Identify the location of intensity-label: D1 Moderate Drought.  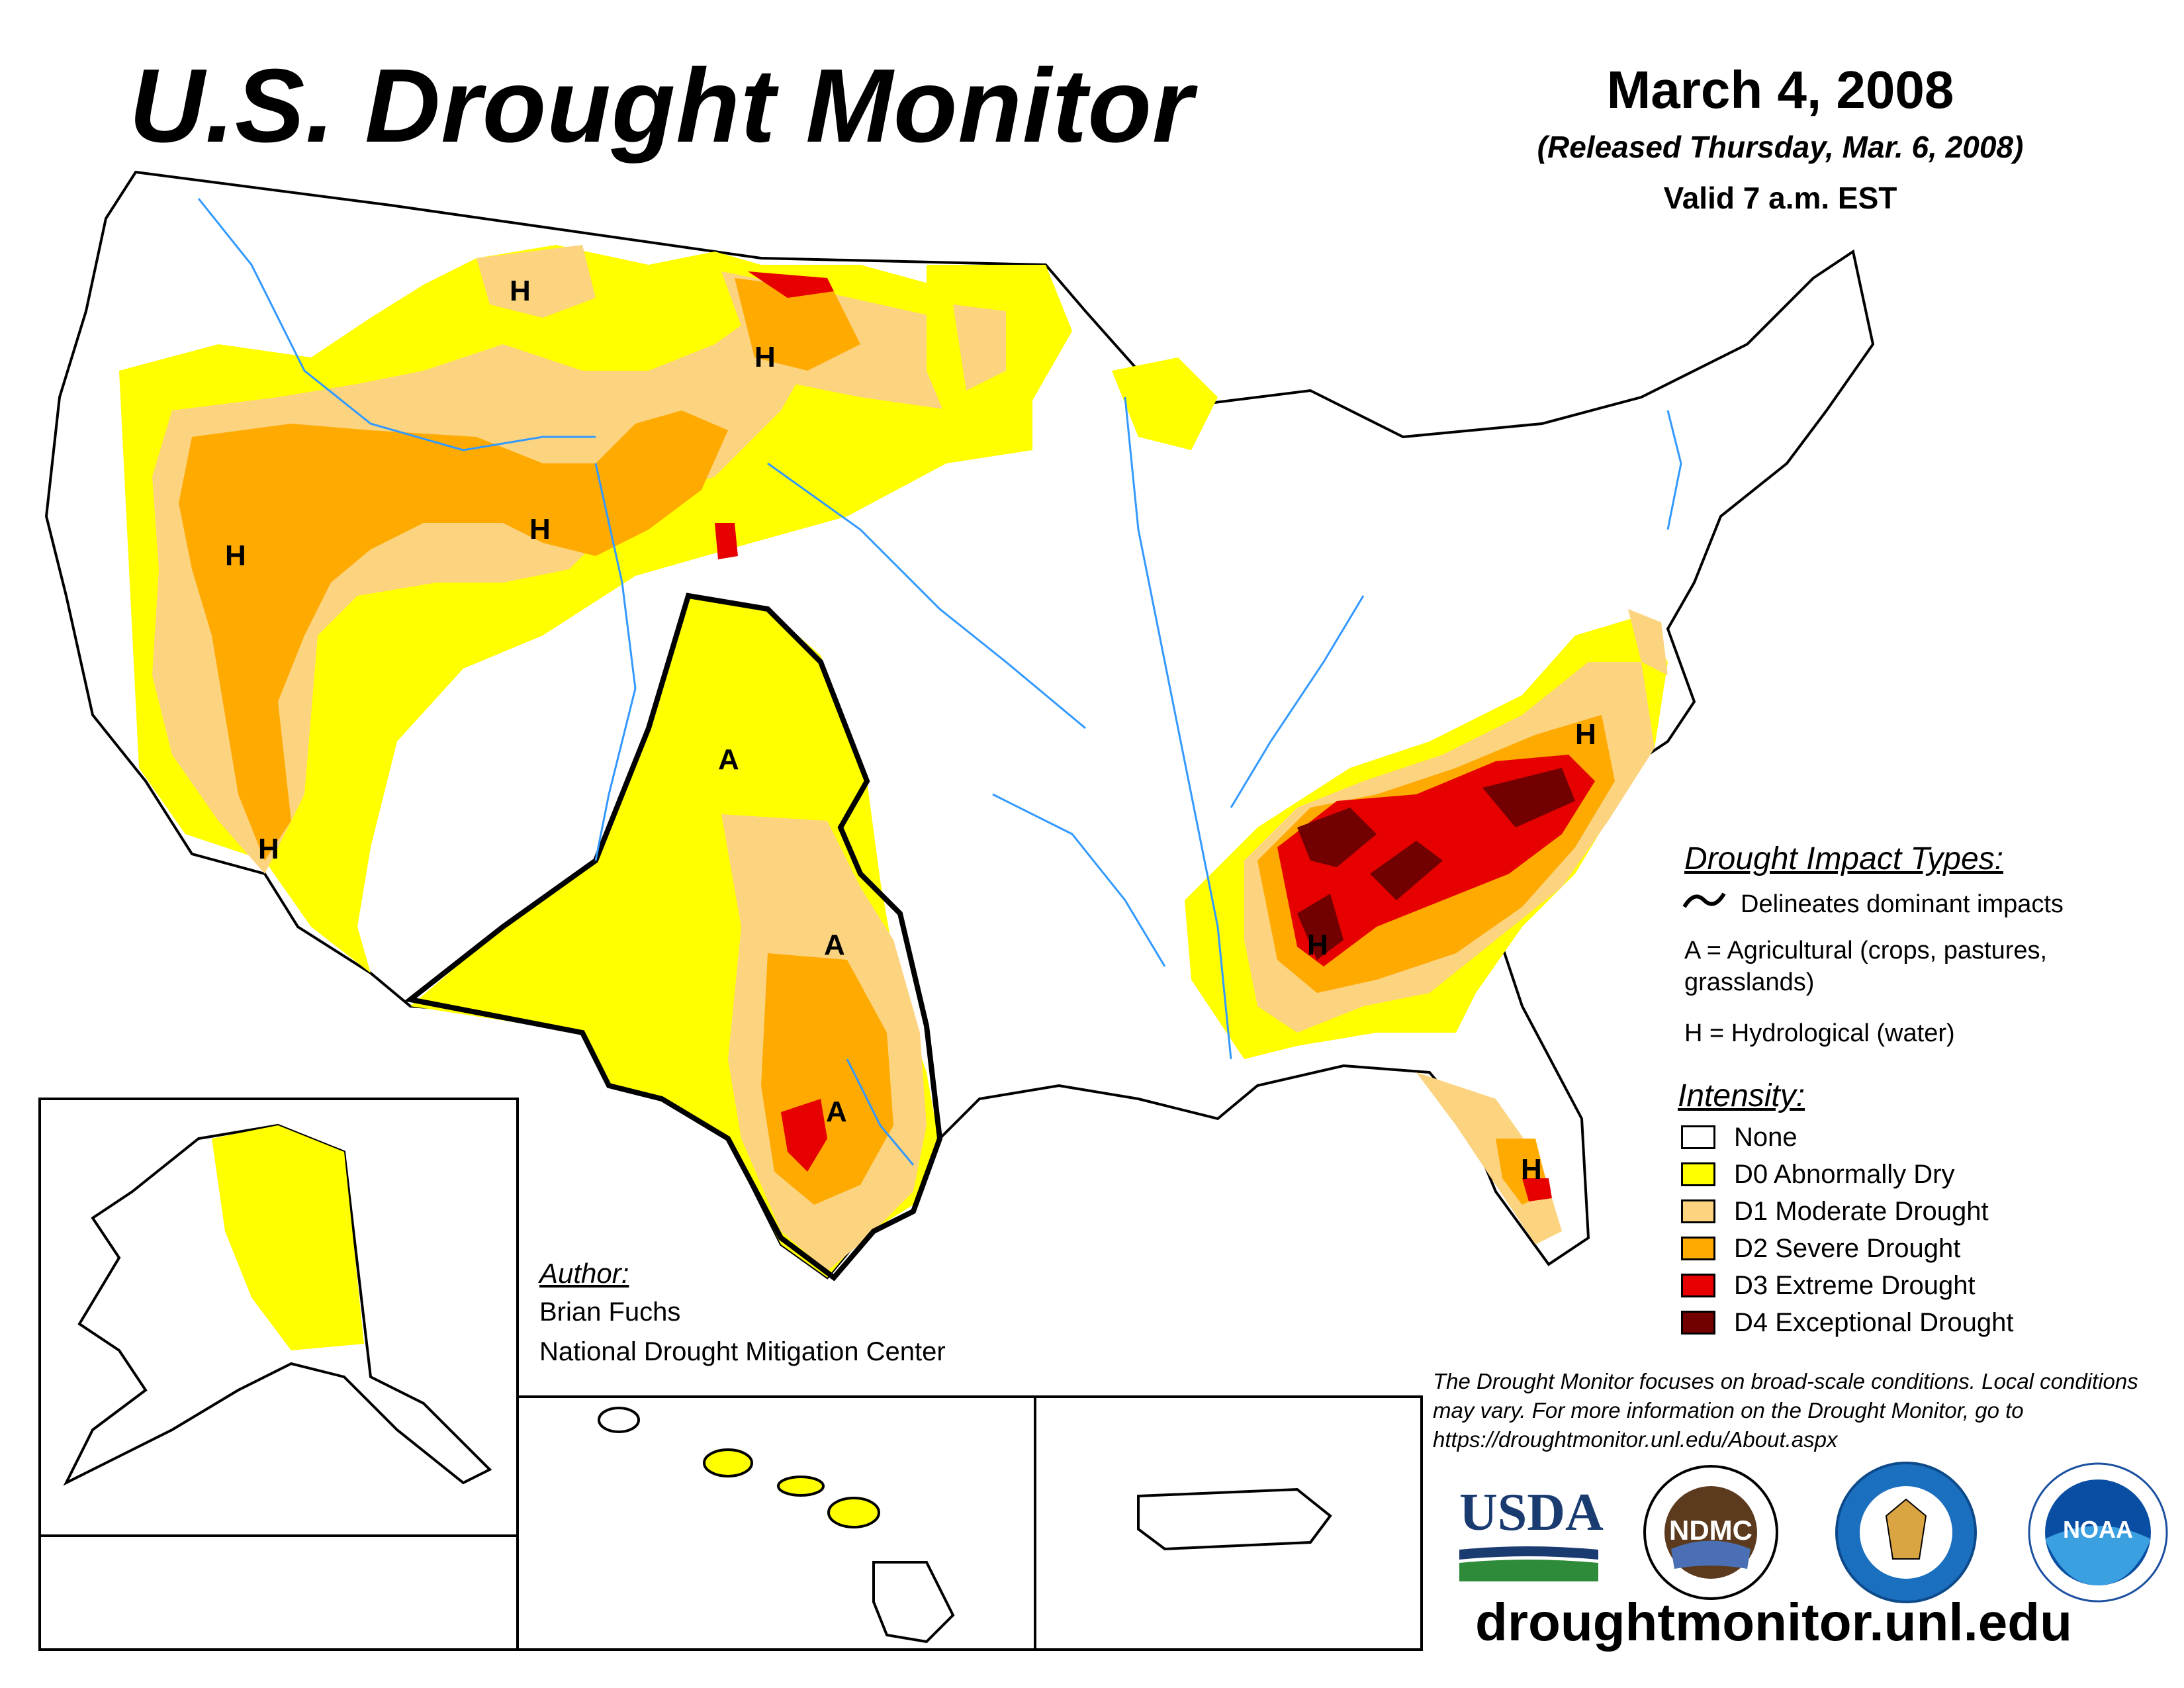
(1861, 1211).